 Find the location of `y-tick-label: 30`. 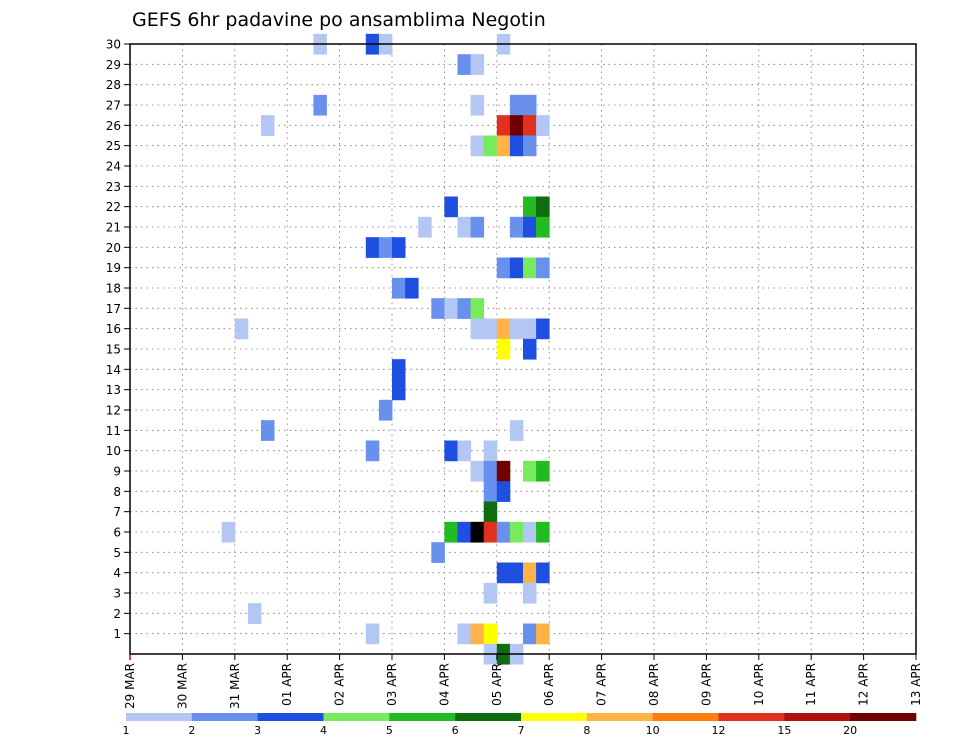

y-tick-label: 30 is located at coordinates (113, 45).